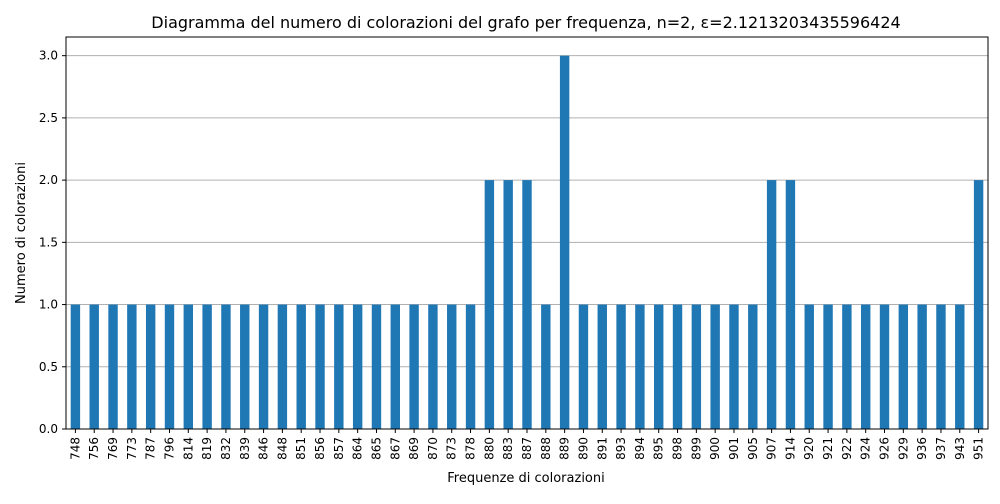  Describe the element at coordinates (659, 448) in the screenshot. I see `x-tick-label: 895` at that location.